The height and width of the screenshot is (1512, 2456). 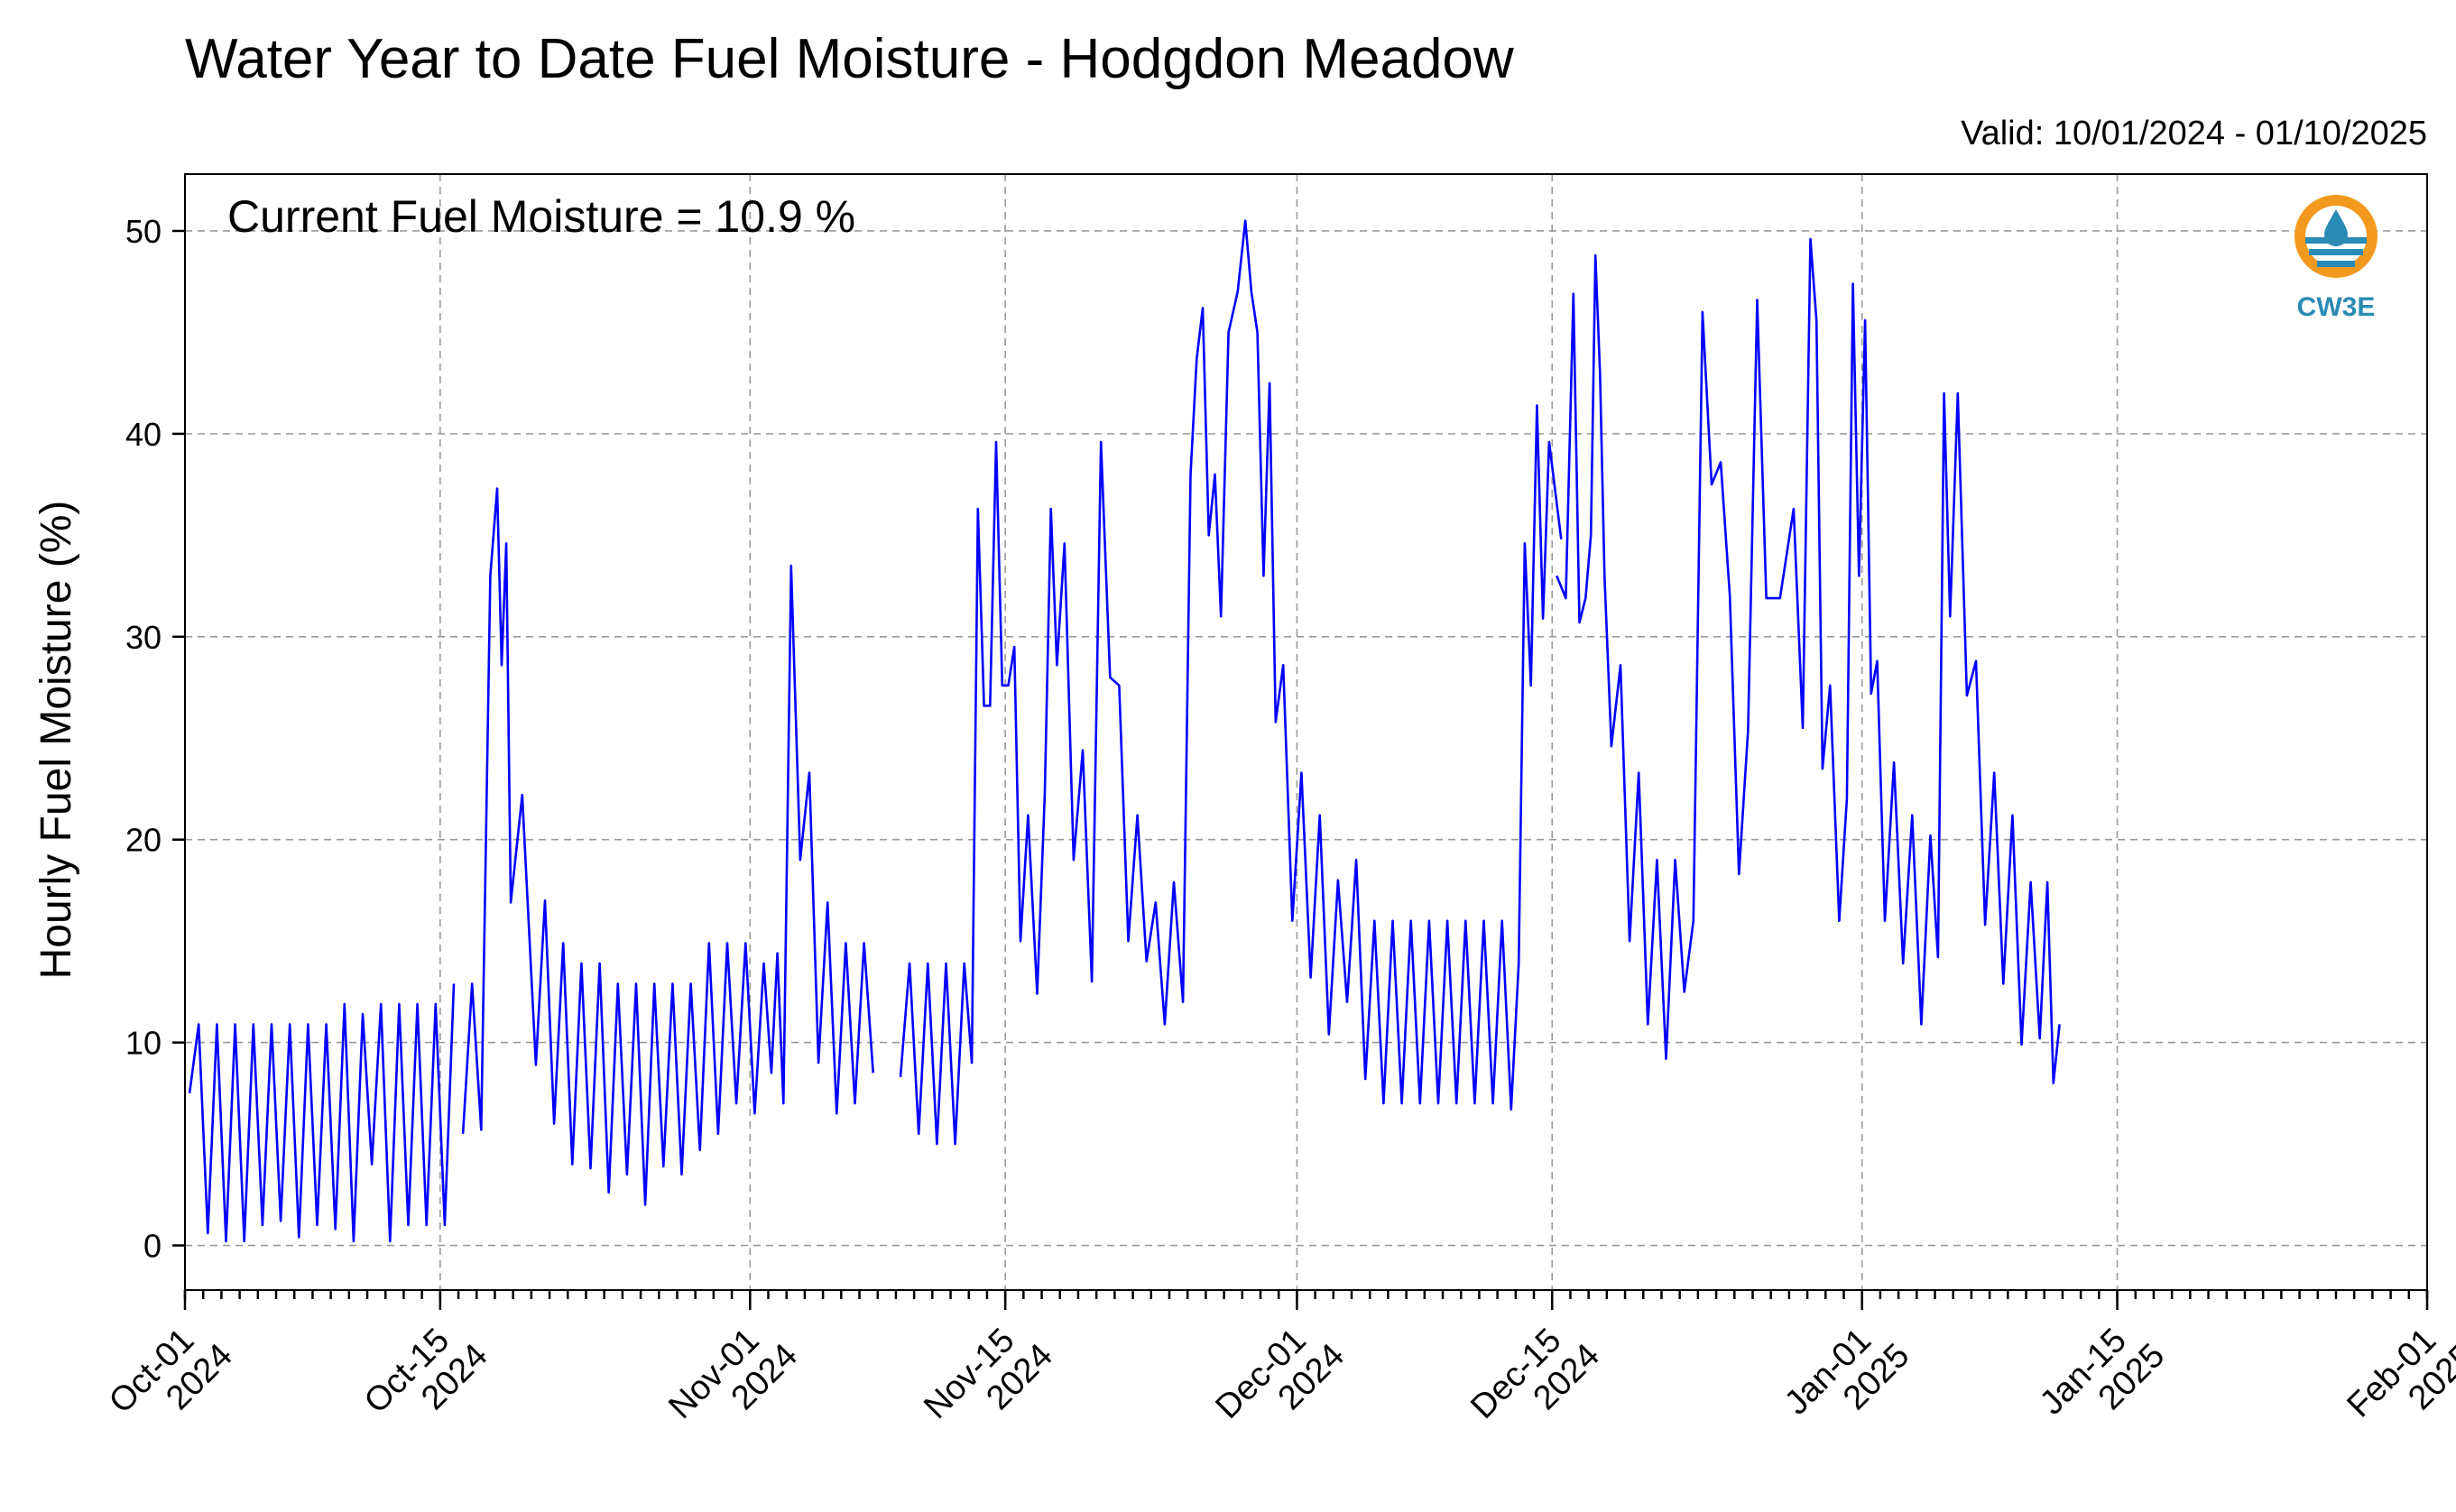 What do you see at coordinates (541, 216) in the screenshot?
I see `current-fuel-moisture-label: Current Fuel Moisture = 10.9 %` at bounding box center [541, 216].